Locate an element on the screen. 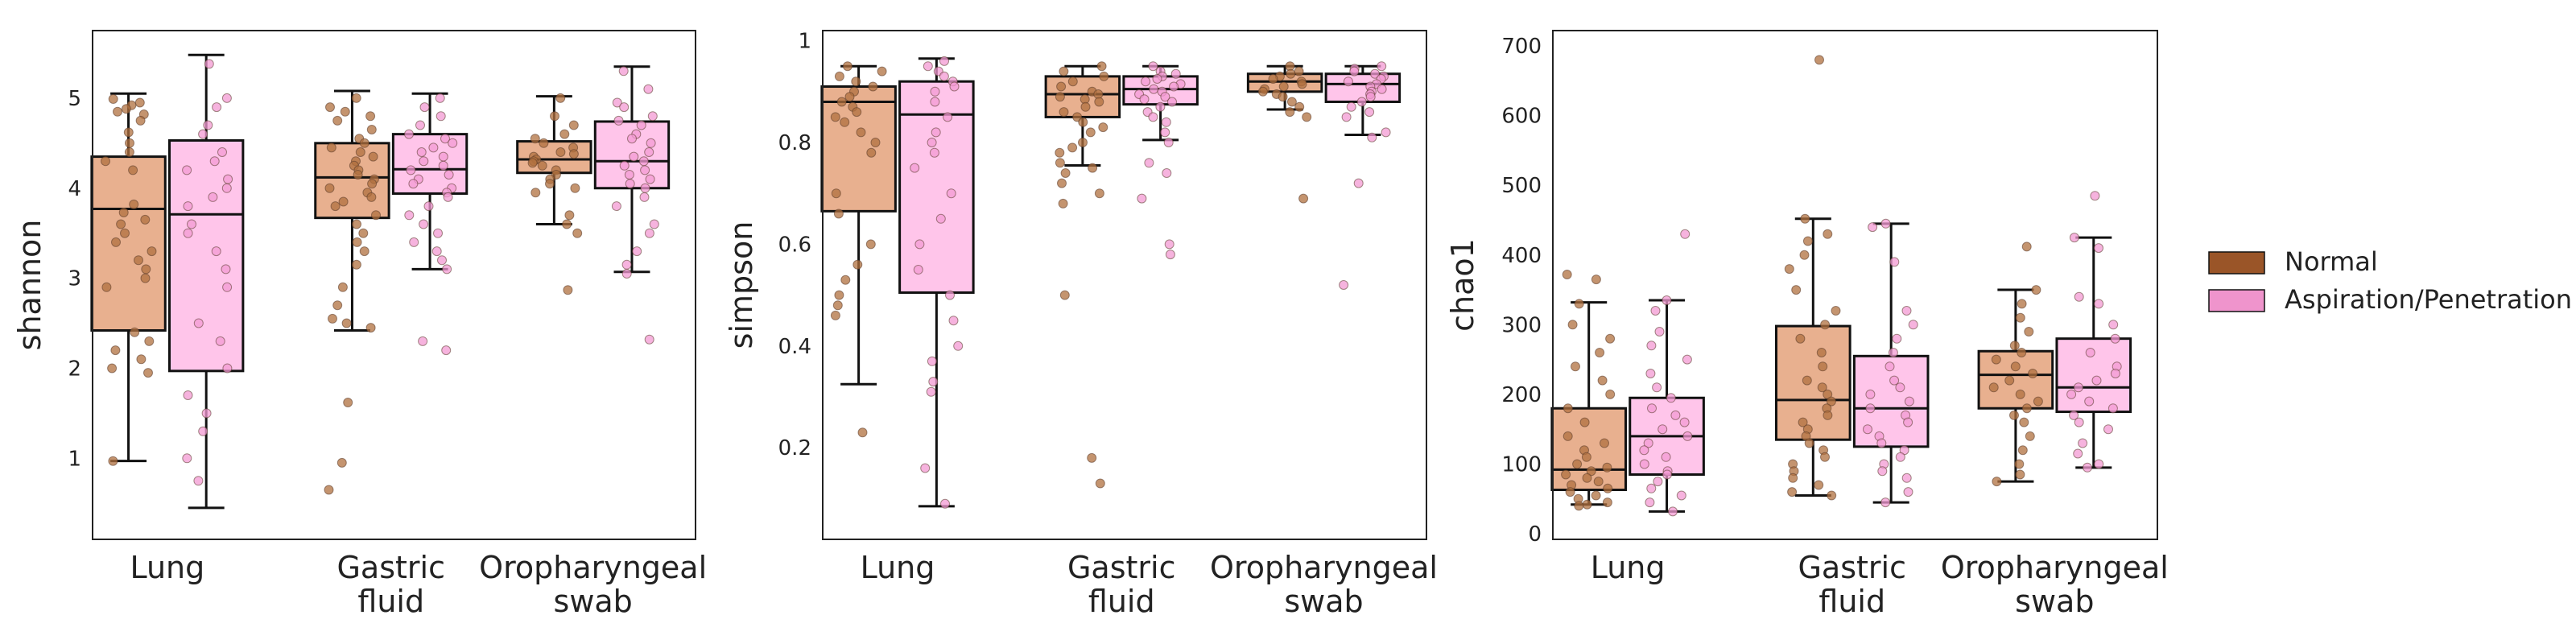 The height and width of the screenshot is (644, 2576). x-category-label: Lung is located at coordinates (1628, 567).